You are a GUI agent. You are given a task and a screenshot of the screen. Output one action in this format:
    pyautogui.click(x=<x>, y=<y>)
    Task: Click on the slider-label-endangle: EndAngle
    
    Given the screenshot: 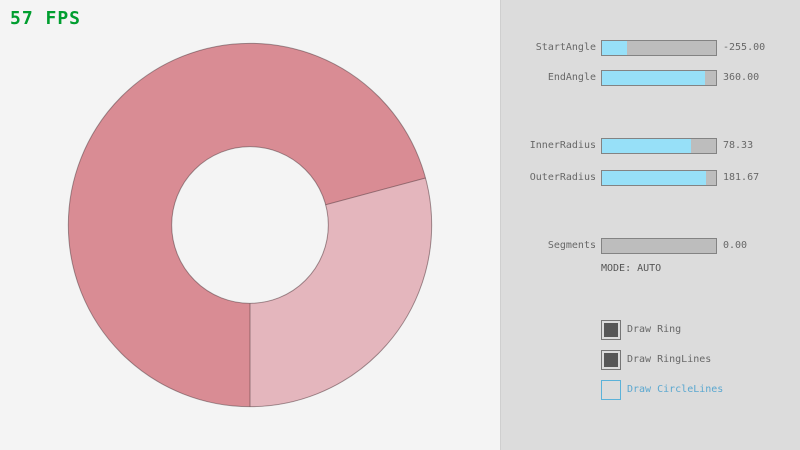 What is the action you would take?
    pyautogui.click(x=571, y=77)
    